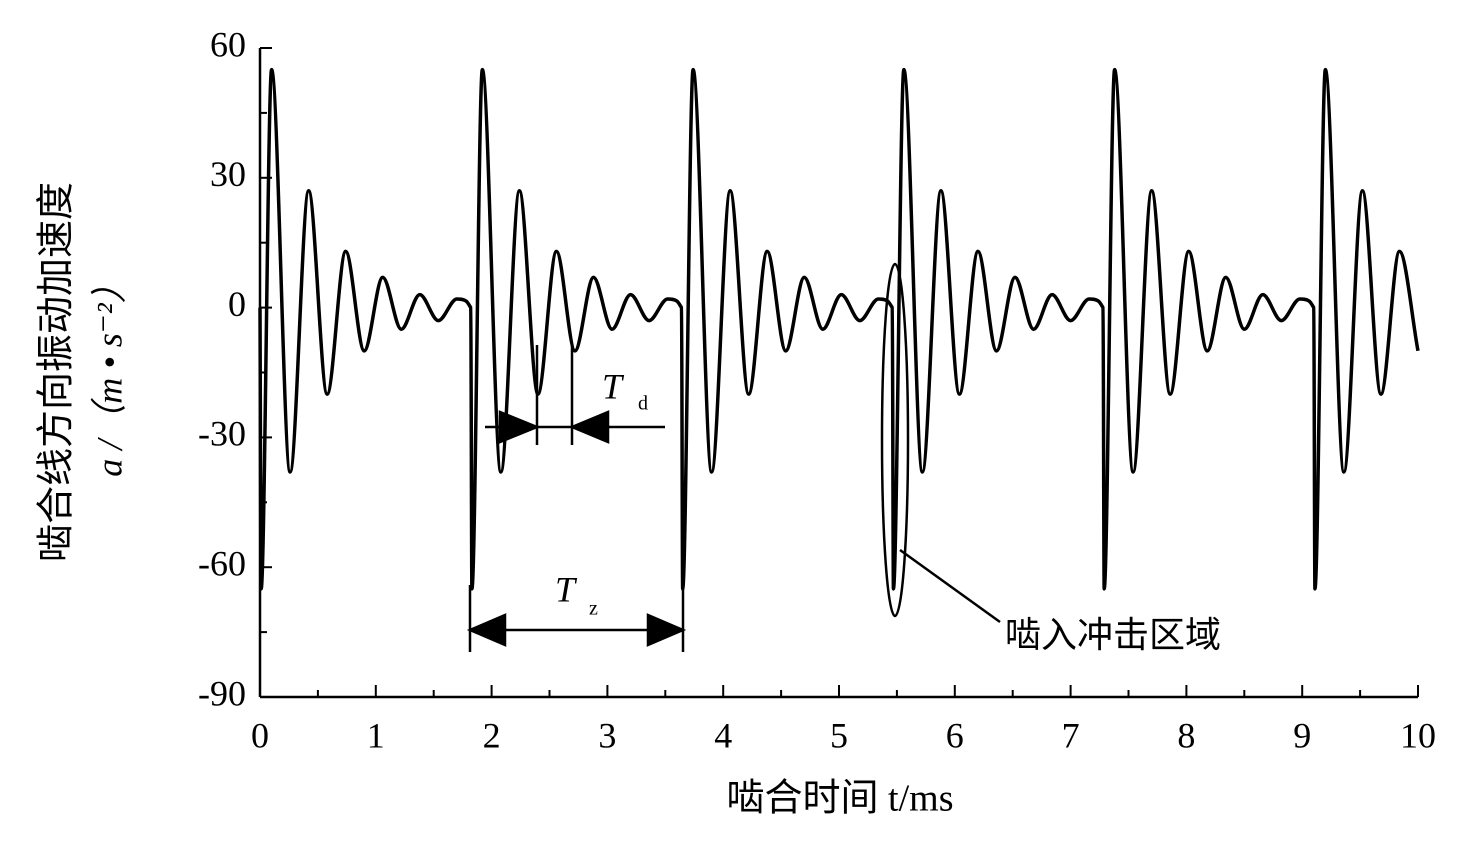 This screenshot has width=1476, height=844. What do you see at coordinates (222, 693) in the screenshot?
I see `y-tick-label: -90` at bounding box center [222, 693].